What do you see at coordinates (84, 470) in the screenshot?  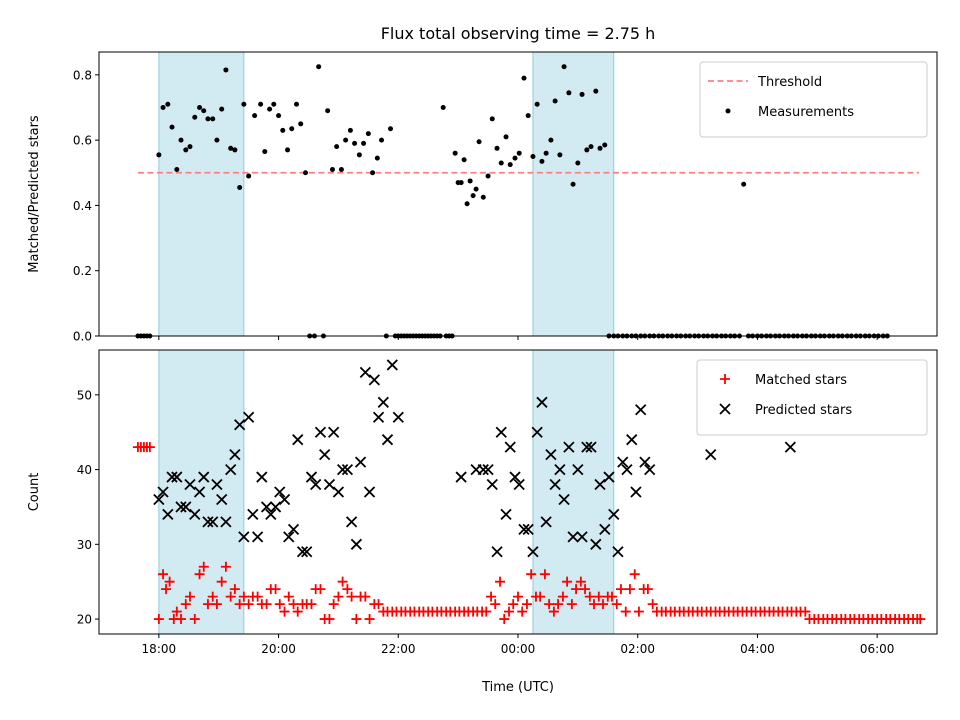 I see `y-tick-label: 40` at bounding box center [84, 470].